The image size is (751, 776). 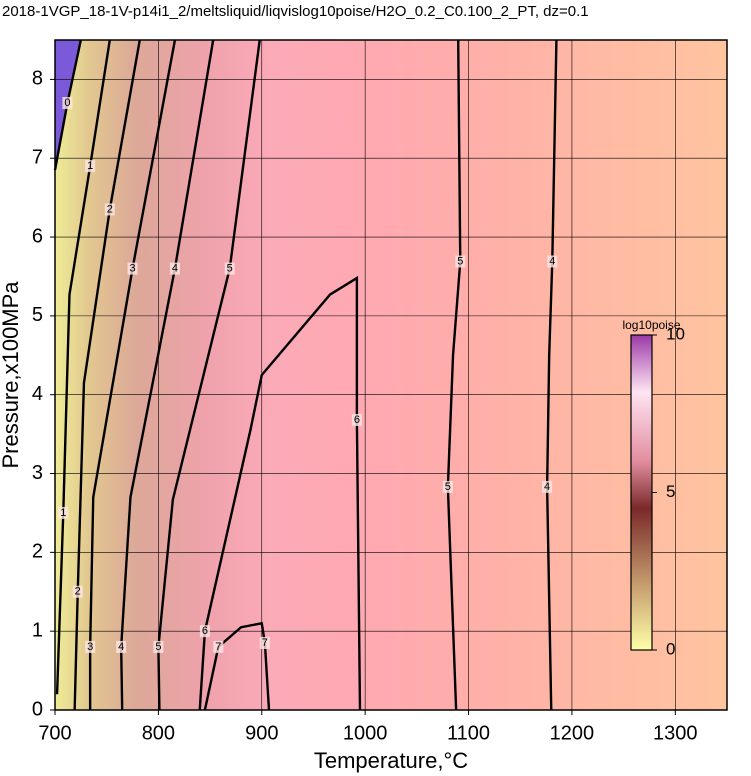 What do you see at coordinates (365, 733) in the screenshot?
I see `x-tick-label: 1000` at bounding box center [365, 733].